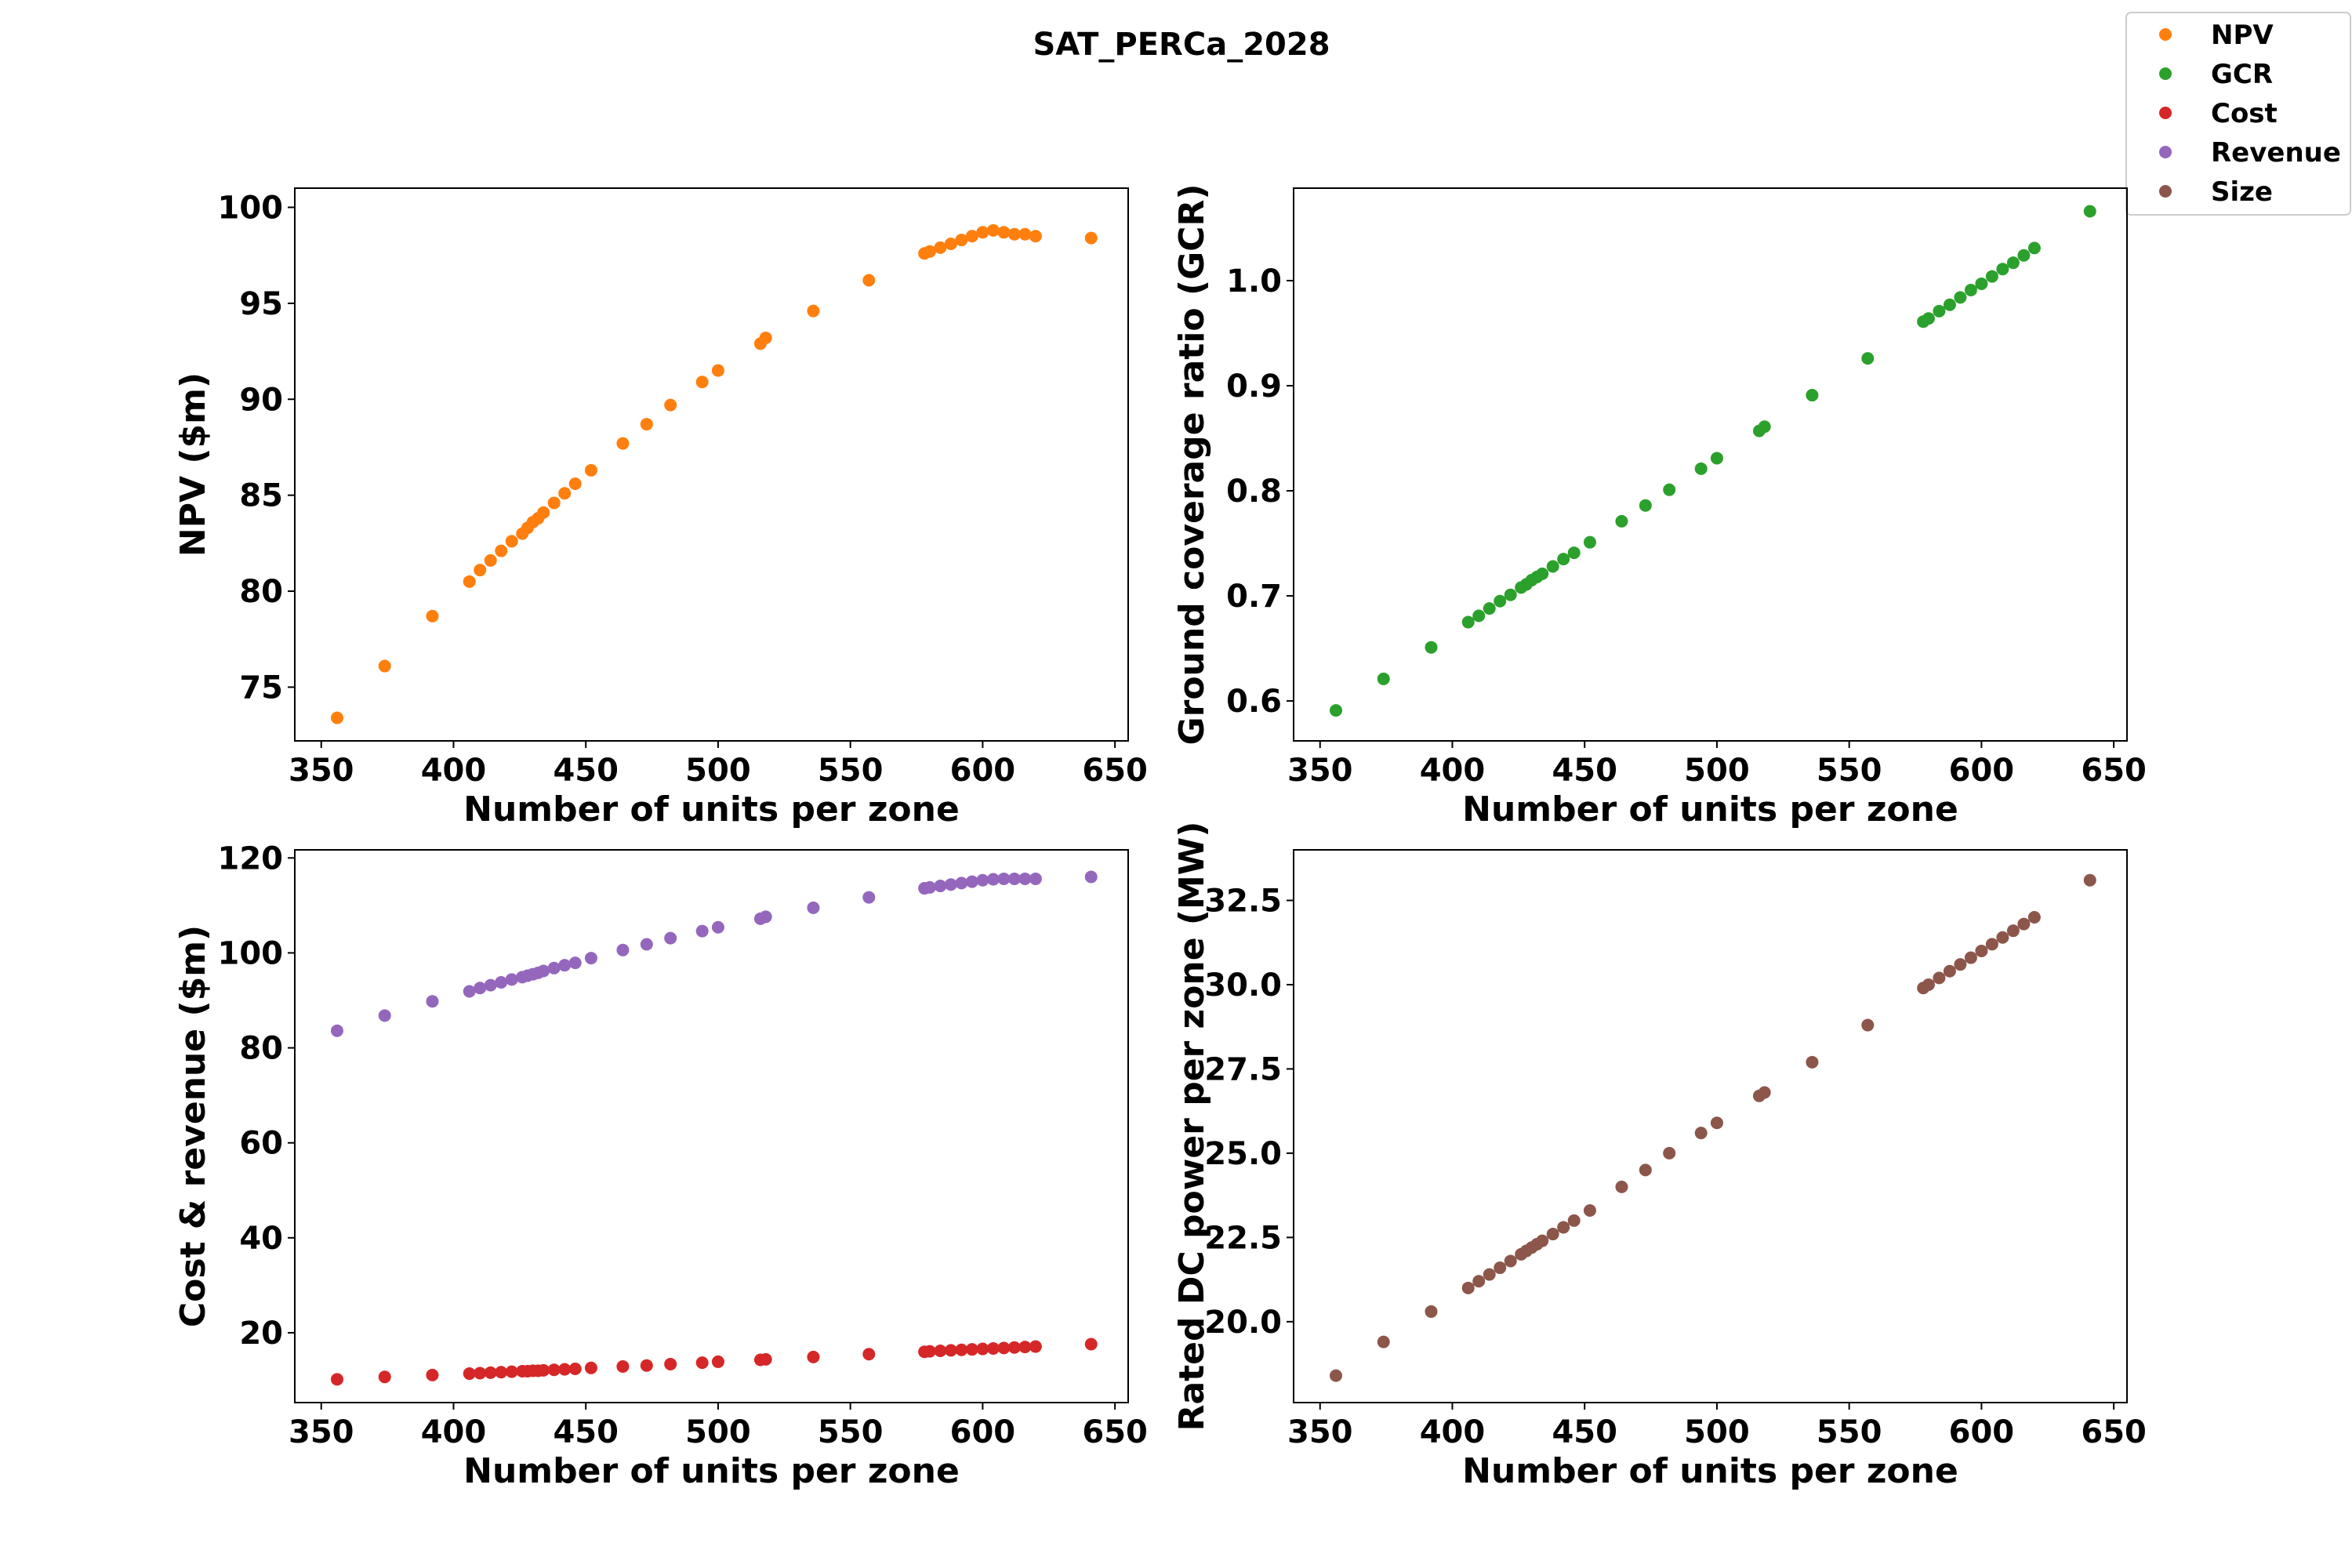 This screenshot has width=2352, height=1568. What do you see at coordinates (1243, 1238) in the screenshot?
I see `y-tick-label: 22.5` at bounding box center [1243, 1238].